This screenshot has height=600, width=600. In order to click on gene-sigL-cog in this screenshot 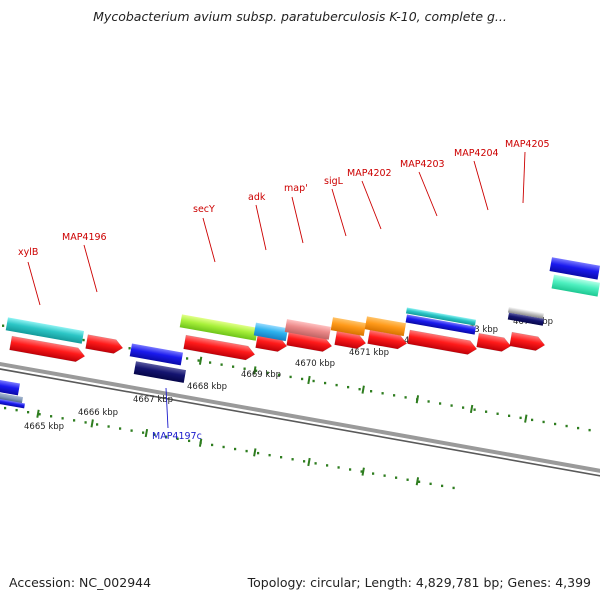, I will do `click(348, 326)`.